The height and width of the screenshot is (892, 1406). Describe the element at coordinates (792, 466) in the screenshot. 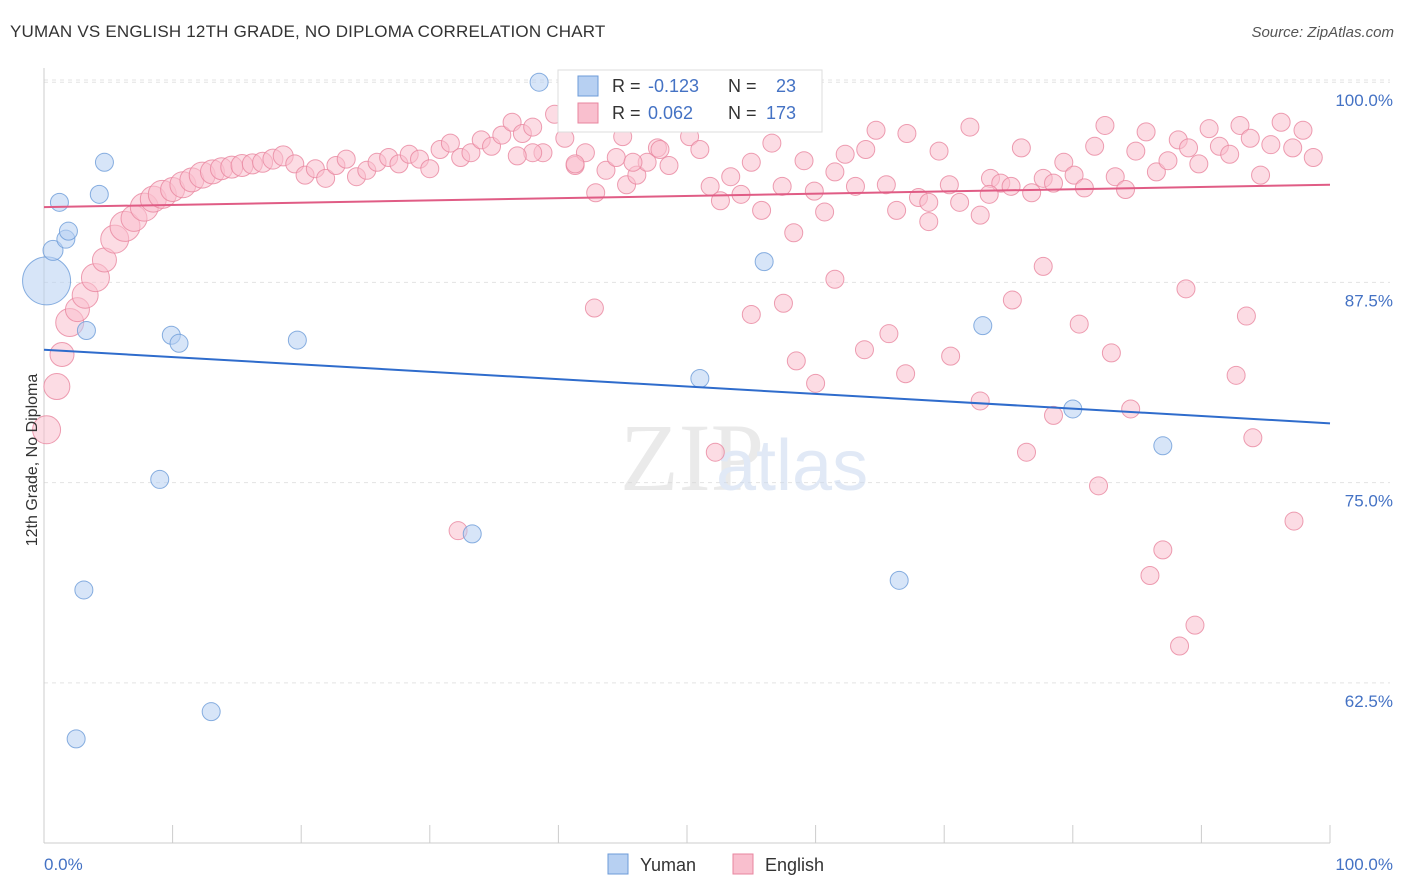

I see `watermark-atlas: atlas` at that location.